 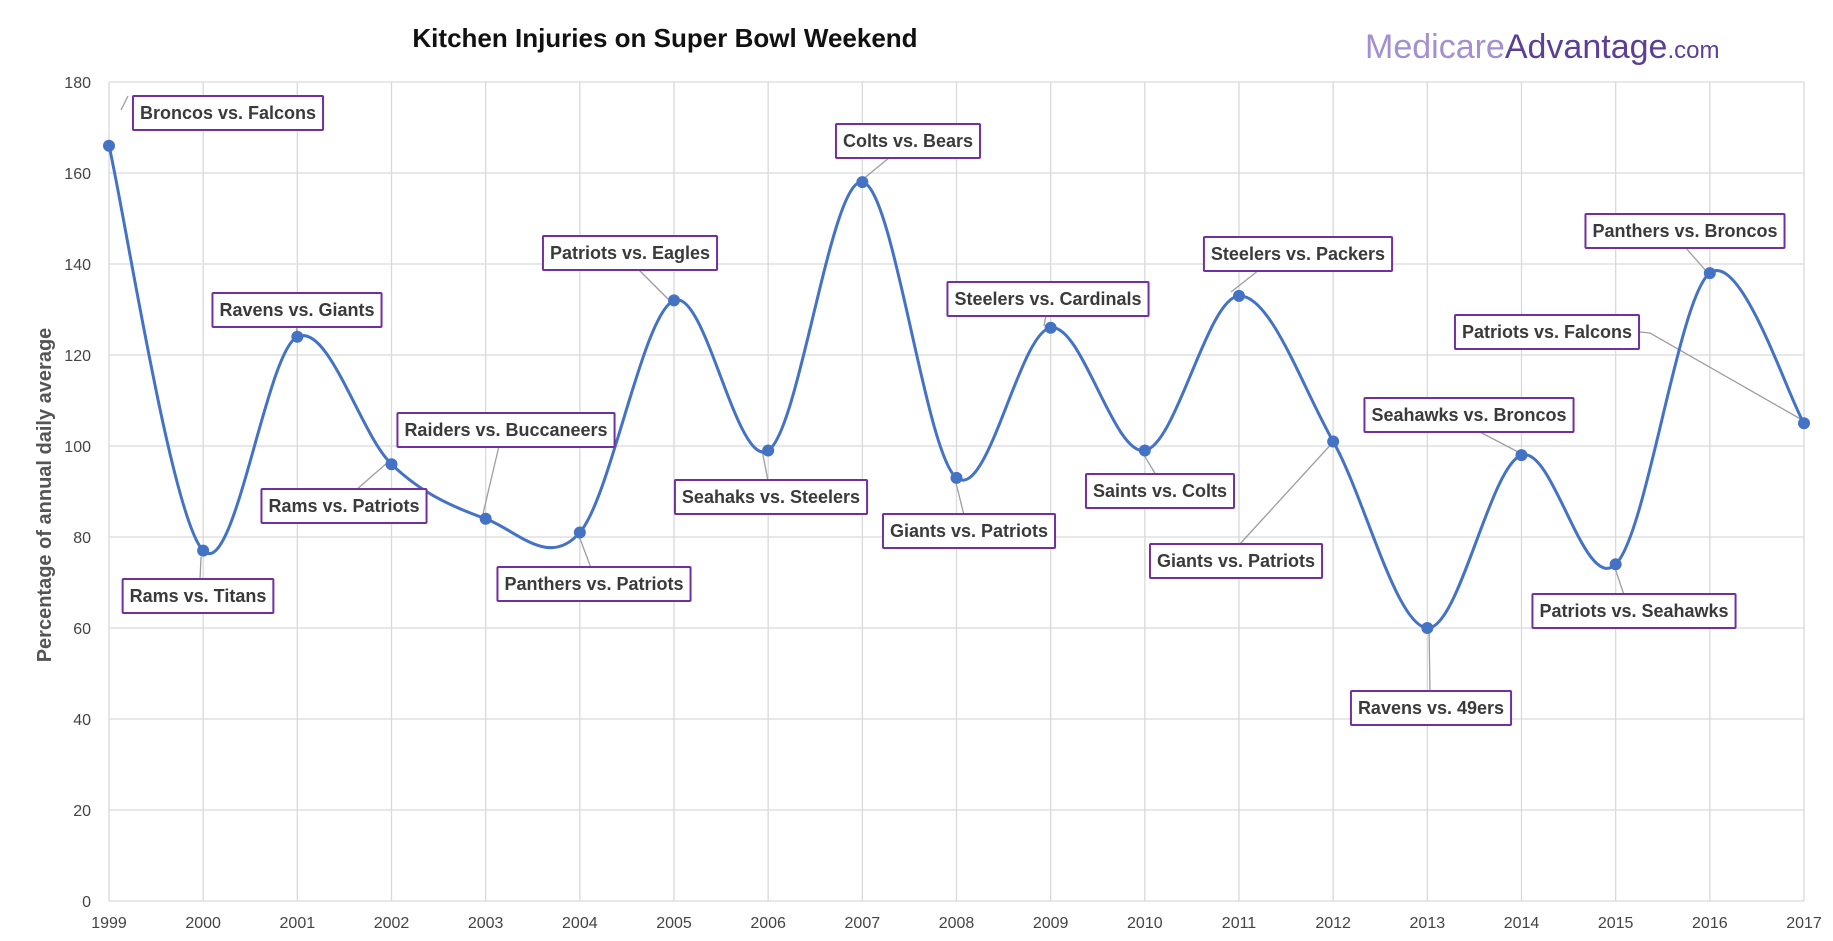 I want to click on annotation-text: Rams vs. Titans, so click(x=198, y=596).